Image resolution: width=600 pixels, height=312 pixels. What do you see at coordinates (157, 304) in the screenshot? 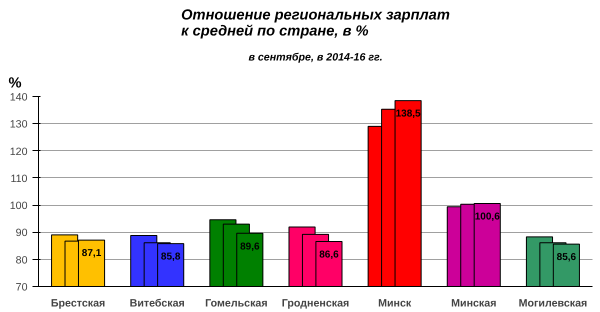
I see `x-tick-label: Витебская` at bounding box center [157, 304].